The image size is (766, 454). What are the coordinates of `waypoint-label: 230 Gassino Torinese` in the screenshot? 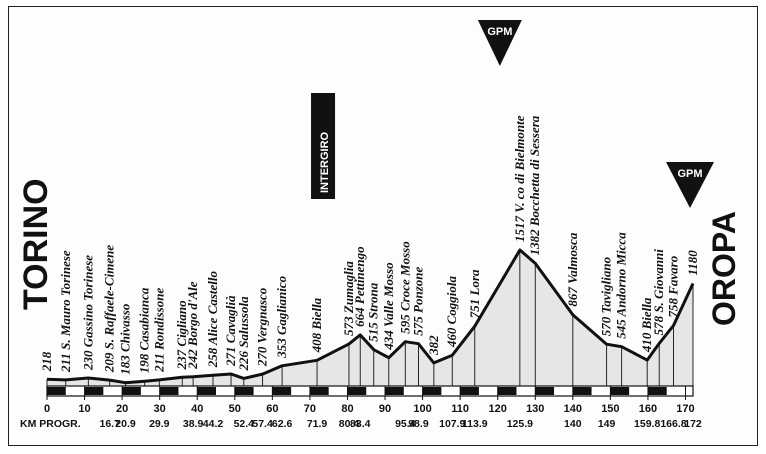 It's located at (87, 313).